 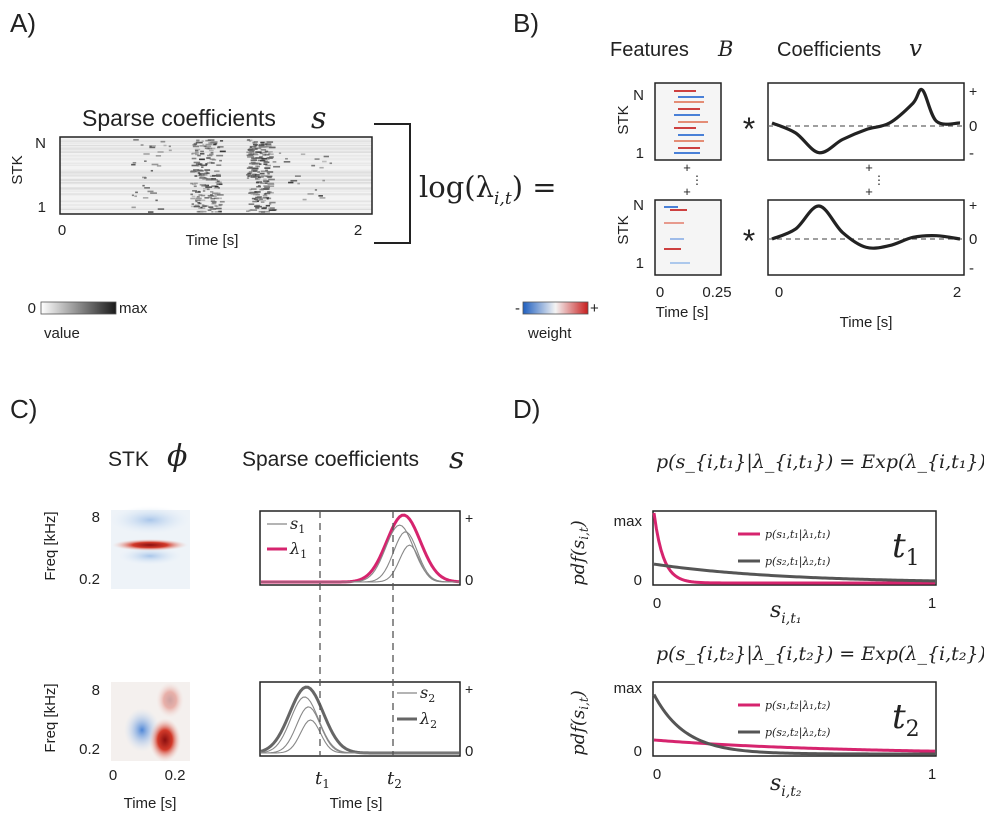 What do you see at coordinates (165, 740) in the screenshot?
I see `stk-2-red-blob` at bounding box center [165, 740].